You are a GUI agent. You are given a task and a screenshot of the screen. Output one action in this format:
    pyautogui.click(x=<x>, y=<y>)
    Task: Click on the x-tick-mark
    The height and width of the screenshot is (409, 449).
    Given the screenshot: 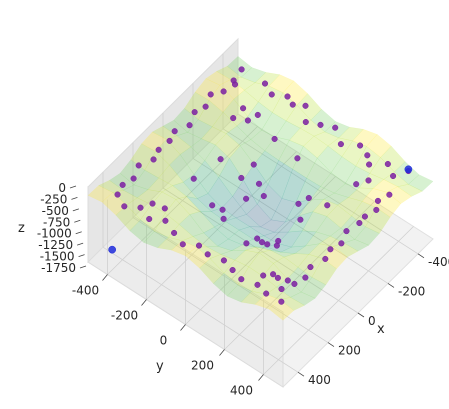 What is the action you would take?
    pyautogui.click(x=391, y=285)
    